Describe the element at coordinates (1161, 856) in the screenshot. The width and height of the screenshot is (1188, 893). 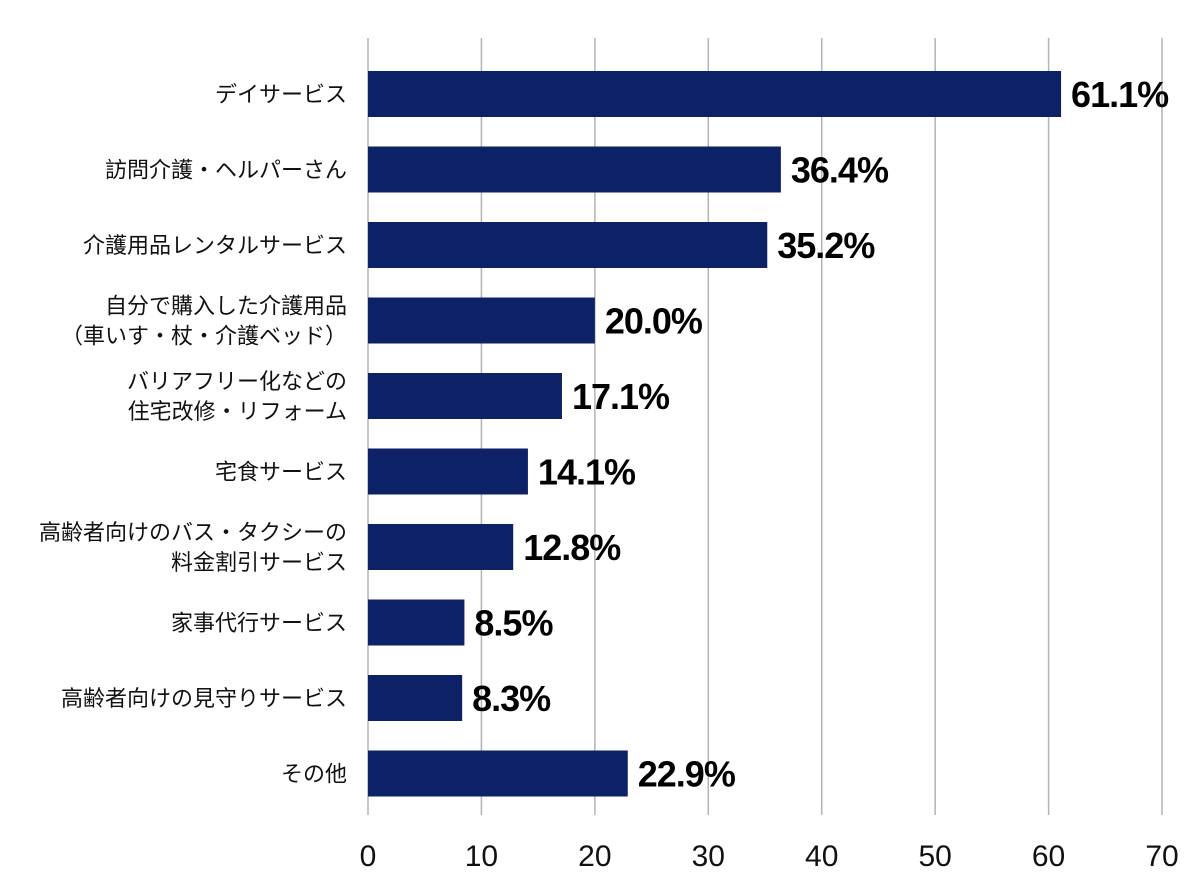
I see `x-tick-label: 70` at that location.